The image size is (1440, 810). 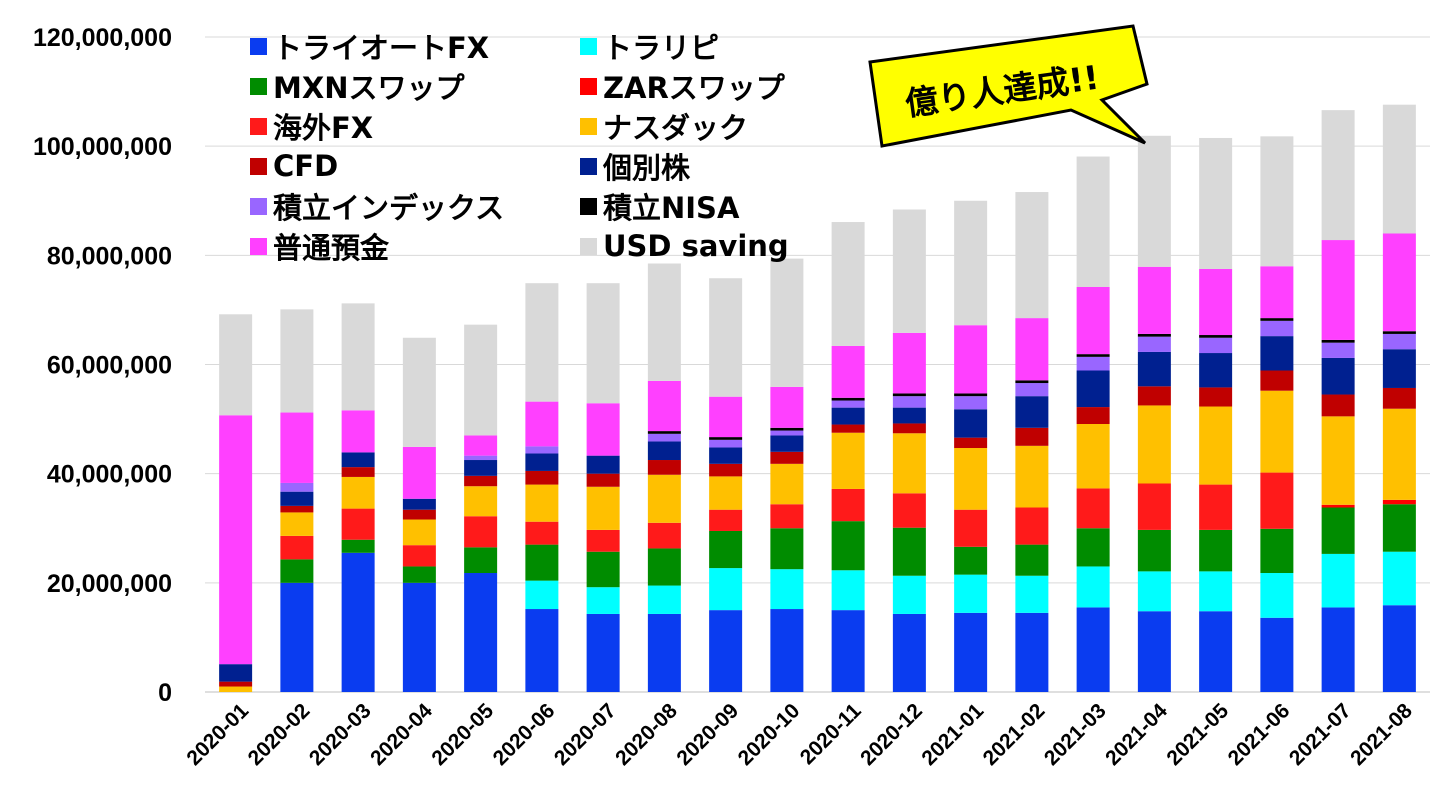 I want to click on x-tick-label: 2021-02, so click(x=1014, y=734).